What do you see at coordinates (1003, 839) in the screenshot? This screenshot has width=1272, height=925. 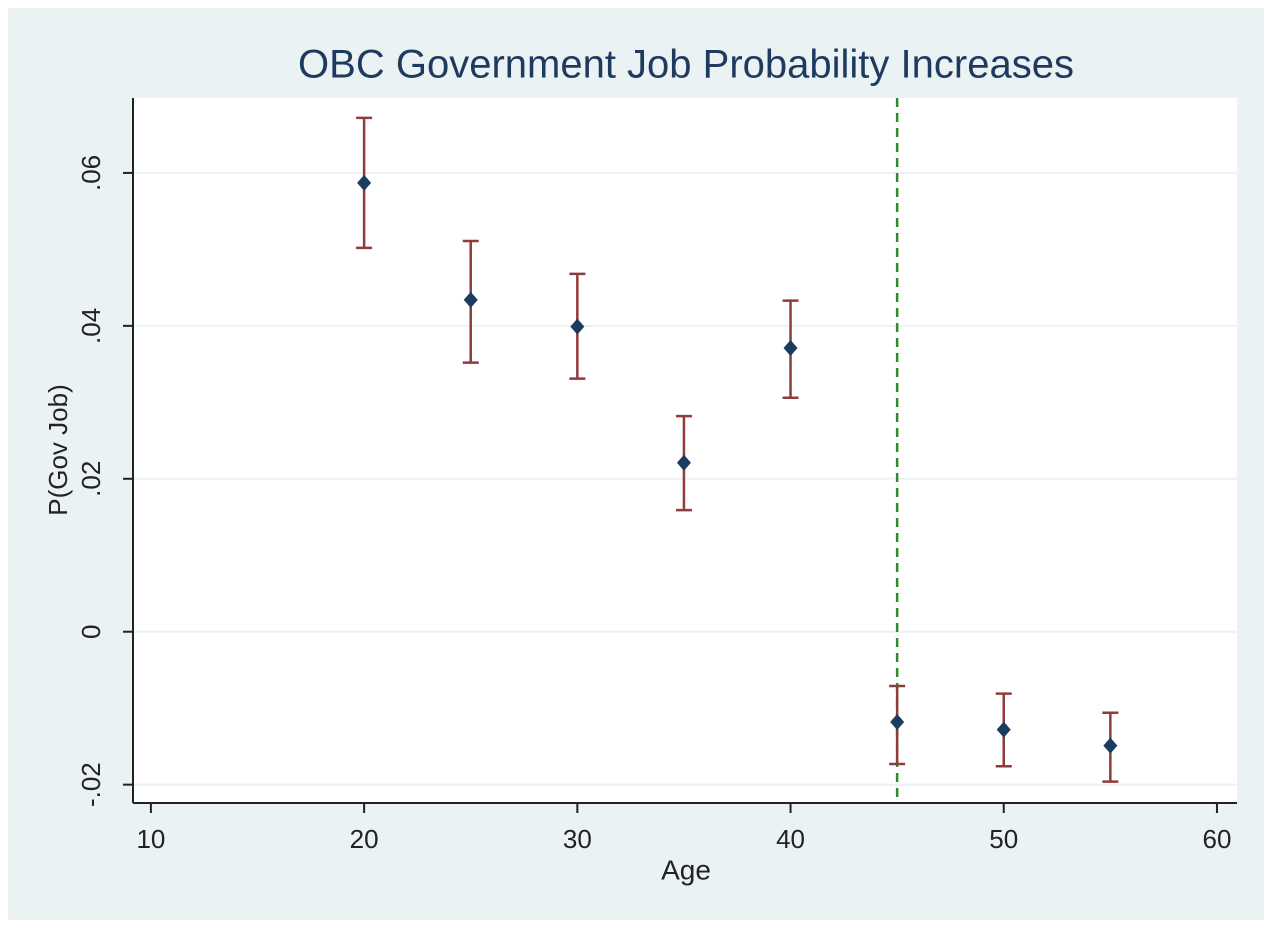 I see `x-tick-label: 50` at bounding box center [1003, 839].